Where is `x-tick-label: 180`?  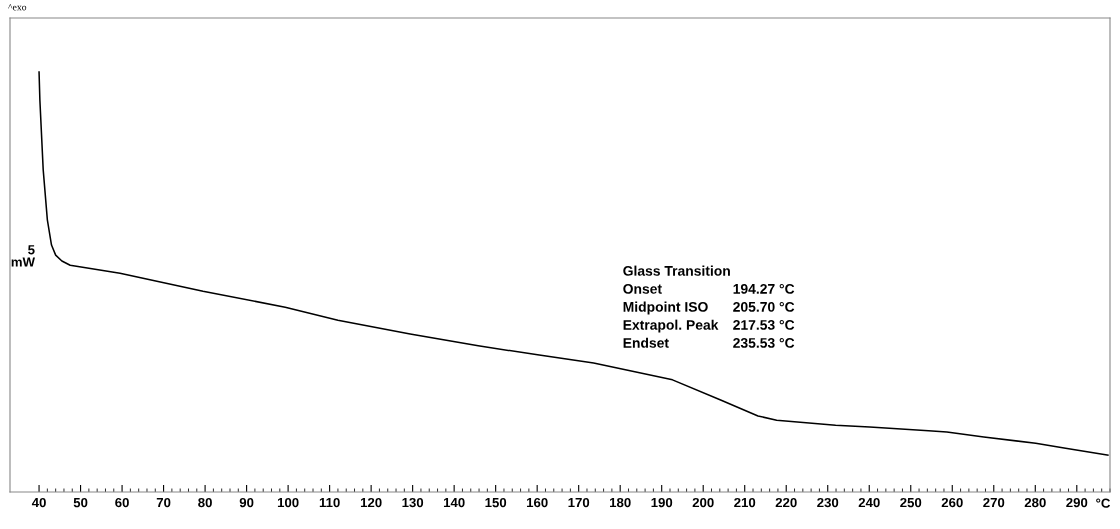 x-tick-label: 180 is located at coordinates (620, 502).